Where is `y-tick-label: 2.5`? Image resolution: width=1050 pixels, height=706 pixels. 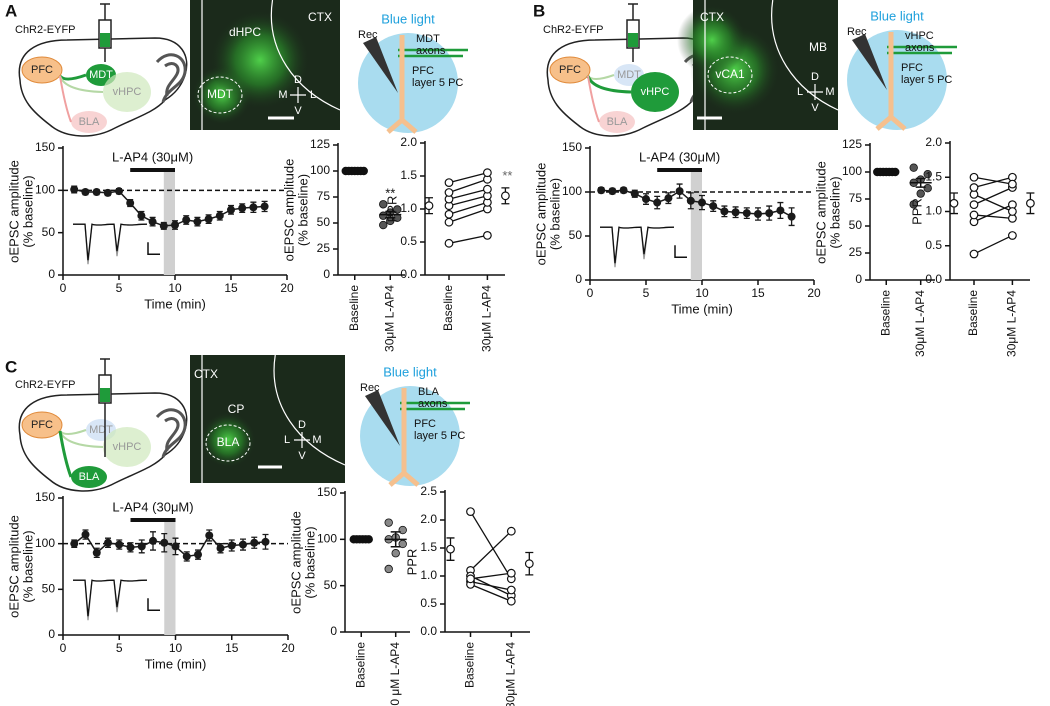 y-tick-label: 2.5 is located at coordinates (428, 491).